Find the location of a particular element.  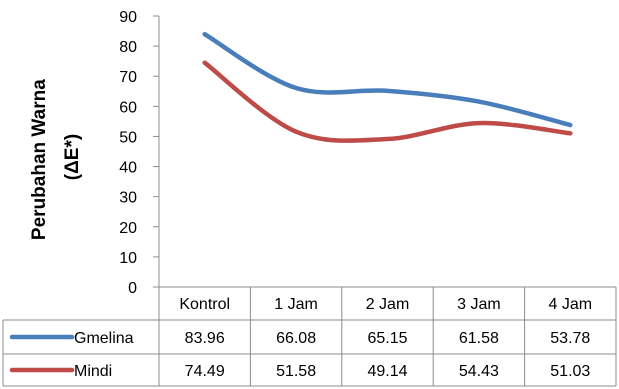

legend-label-mindi: Mindi is located at coordinates (93, 371).